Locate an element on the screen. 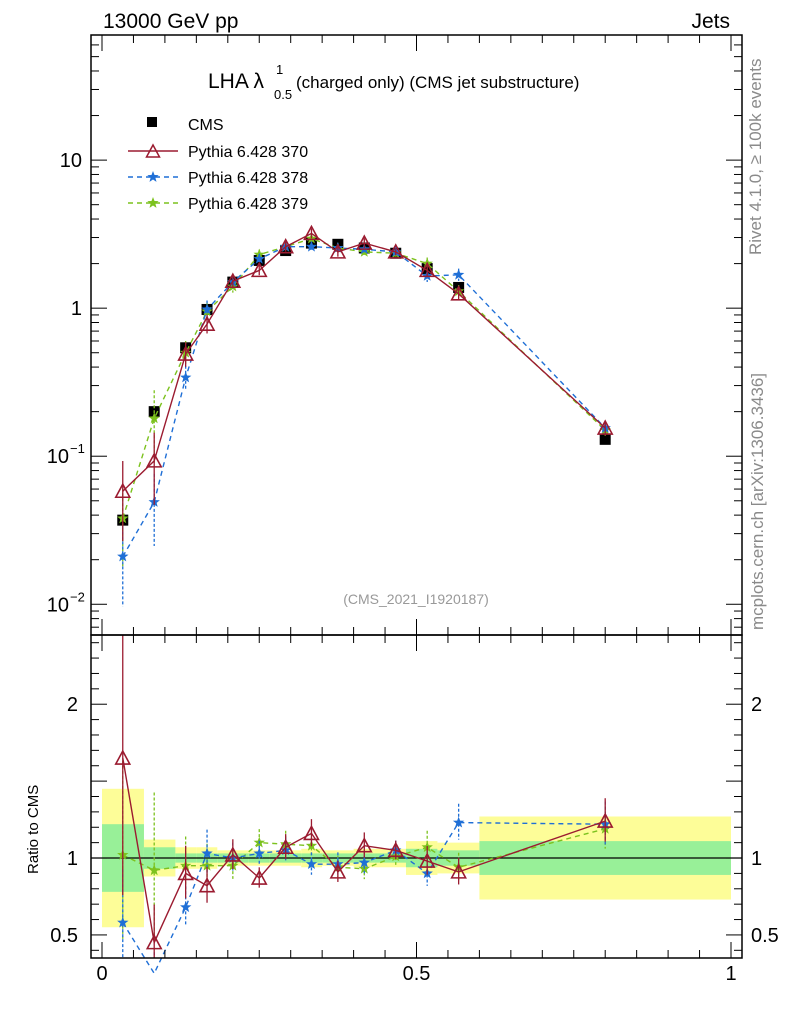 This screenshot has width=786, height=1024. legend-p370-marker is located at coordinates (153, 150).